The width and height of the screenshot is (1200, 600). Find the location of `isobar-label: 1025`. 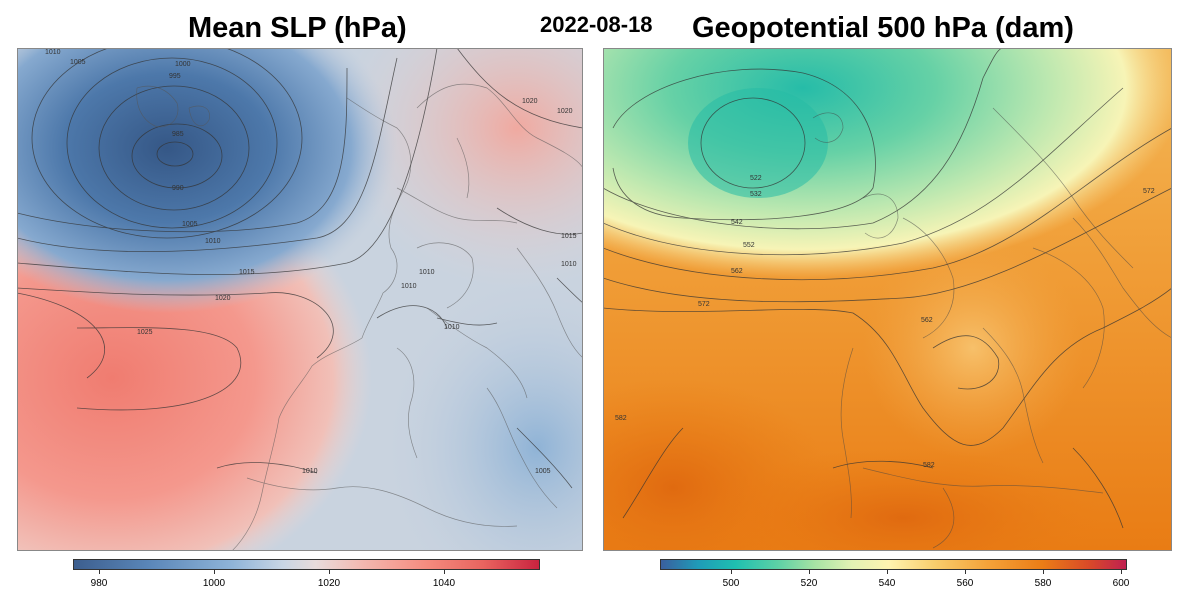

isobar-label: 1025 is located at coordinates (145, 332).